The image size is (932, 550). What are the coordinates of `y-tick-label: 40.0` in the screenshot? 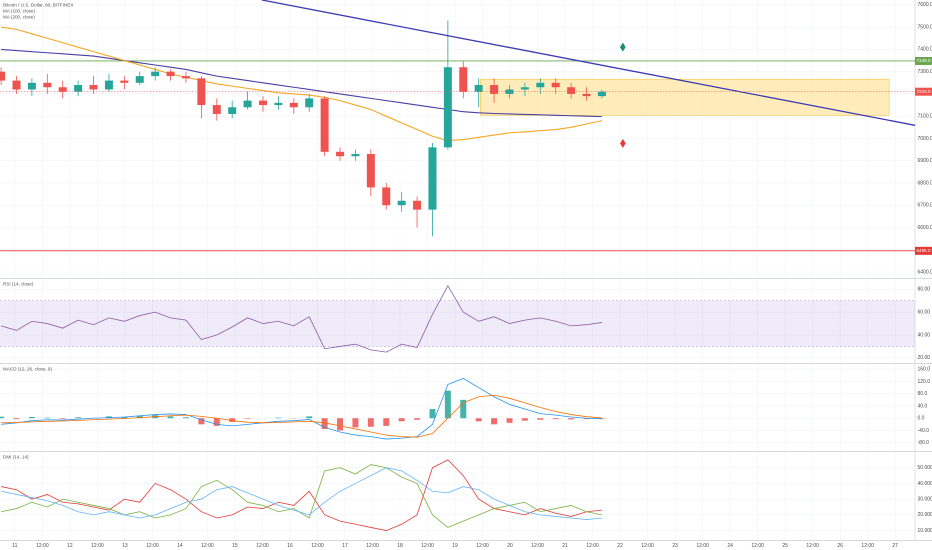 It's located at (923, 406).